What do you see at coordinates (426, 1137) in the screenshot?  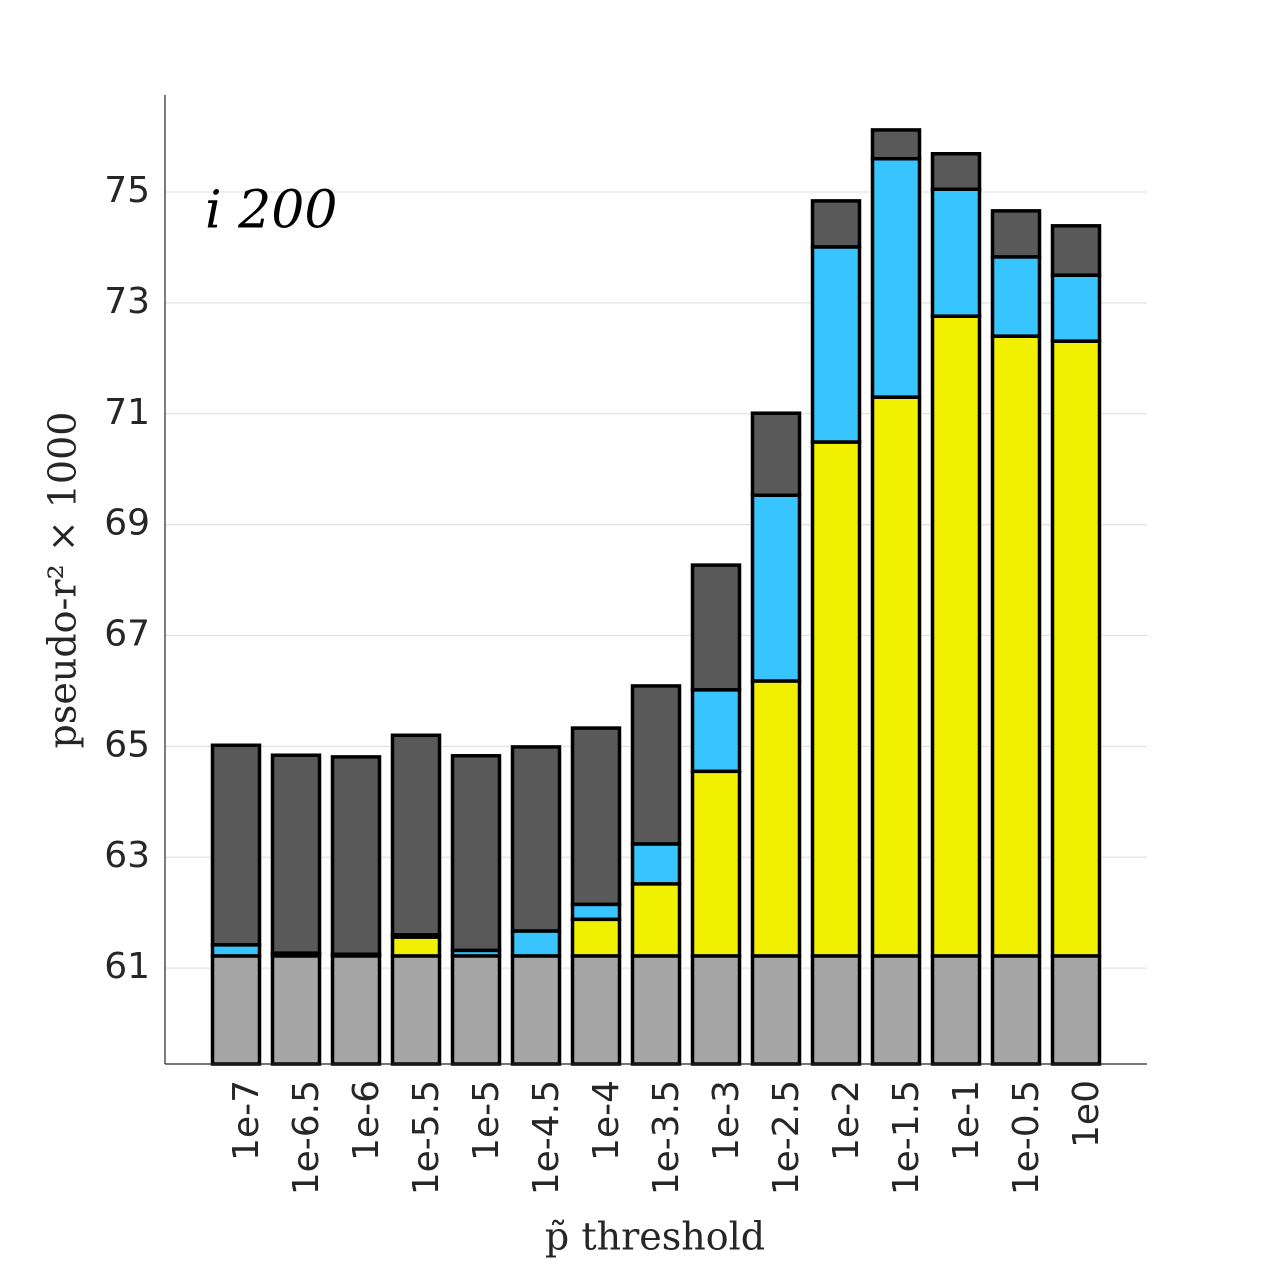 I see `x-tick-label: 1e-5.5` at bounding box center [426, 1137].